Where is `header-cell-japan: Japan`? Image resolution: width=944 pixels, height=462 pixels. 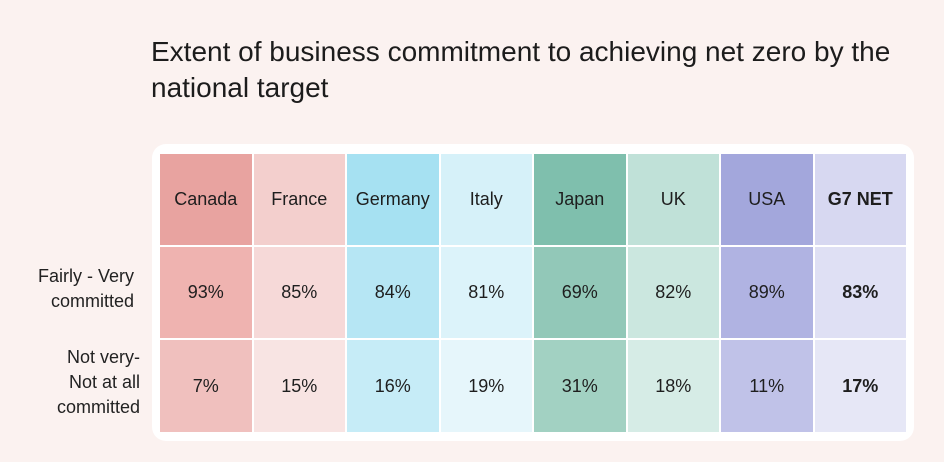
header-cell-japan: Japan is located at coordinates (580, 199).